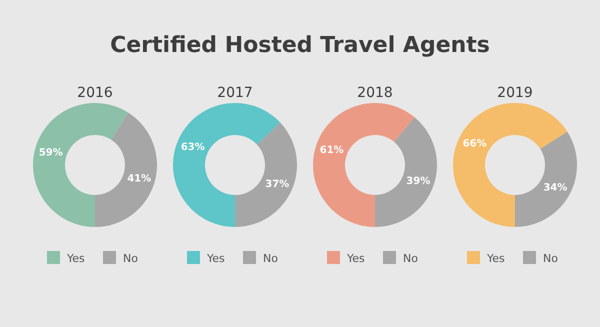  What do you see at coordinates (95, 93) in the screenshot?
I see `chart-title: 2016` at bounding box center [95, 93].